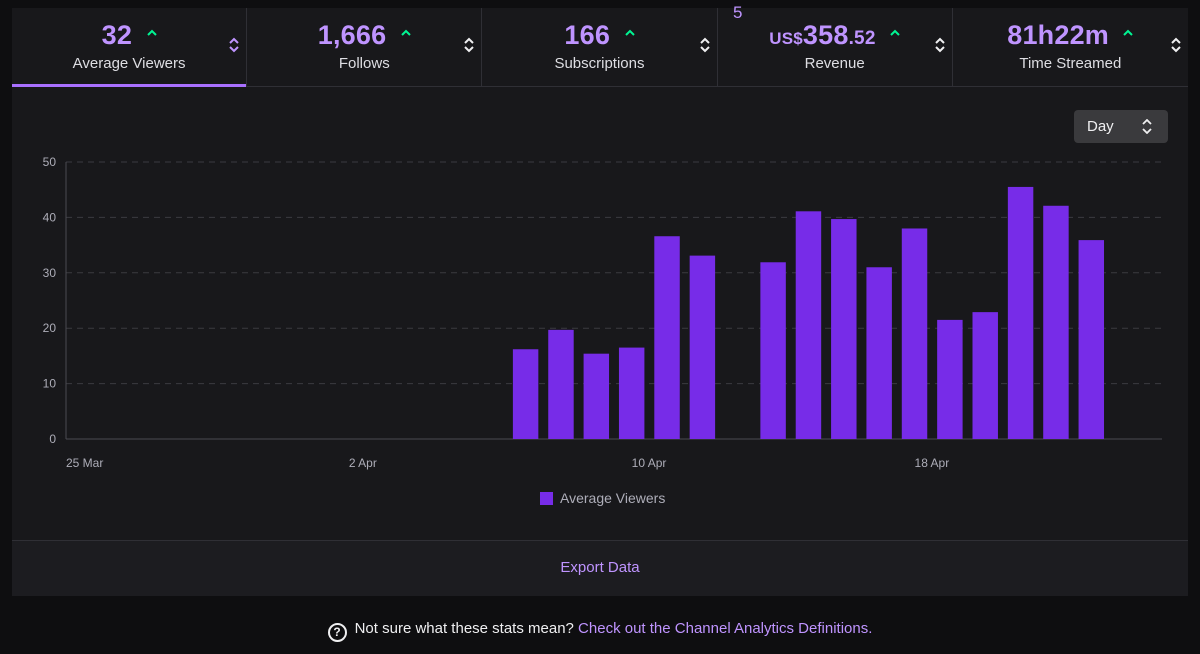 The height and width of the screenshot is (654, 1200). I want to click on x-tick-label: 2 Apr, so click(363, 463).